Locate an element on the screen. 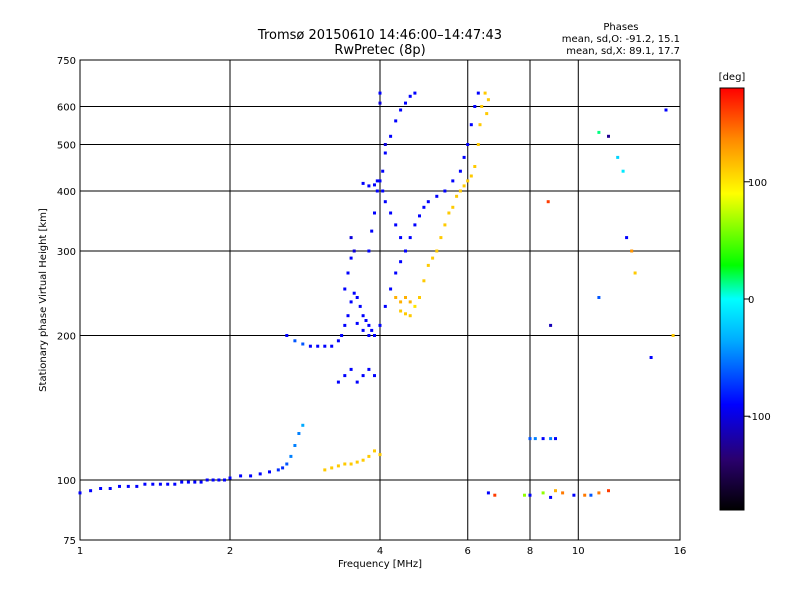 The image size is (800, 600). y-tick-label: 400 is located at coordinates (66, 192).